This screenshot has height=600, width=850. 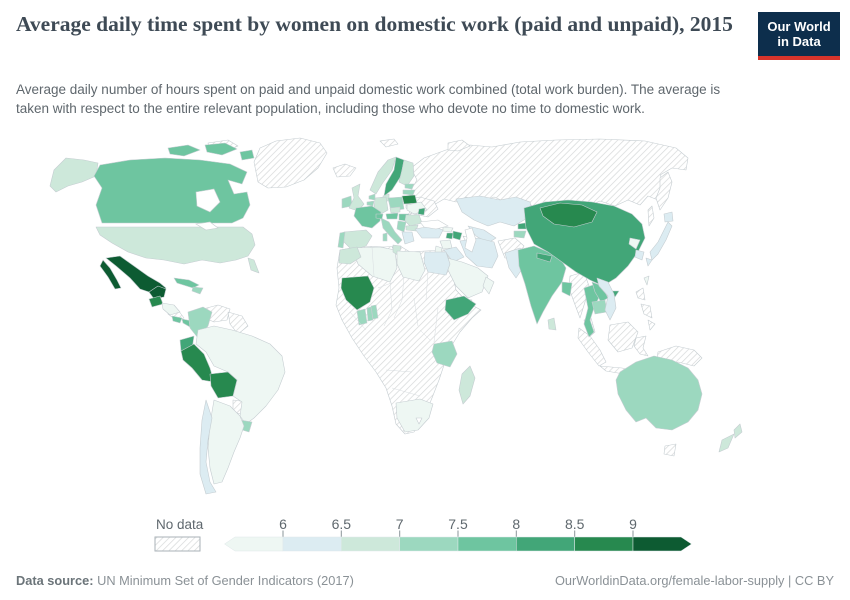 What do you see at coordinates (391, 231) in the screenshot?
I see `country-italy` at bounding box center [391, 231].